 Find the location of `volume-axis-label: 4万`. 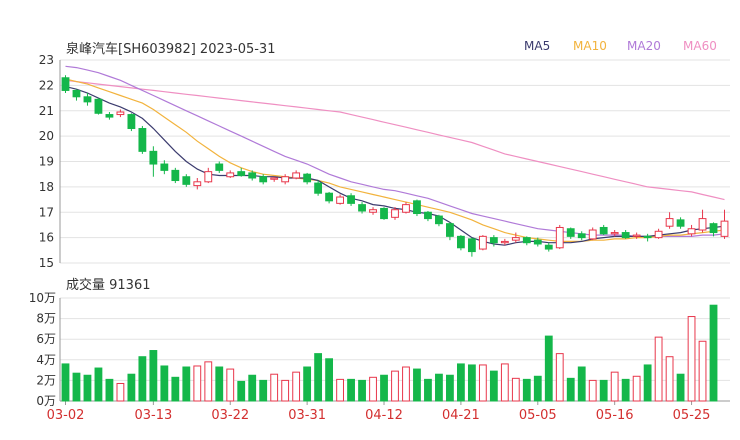

volume-axis-label: 4万 is located at coordinates (46, 360).